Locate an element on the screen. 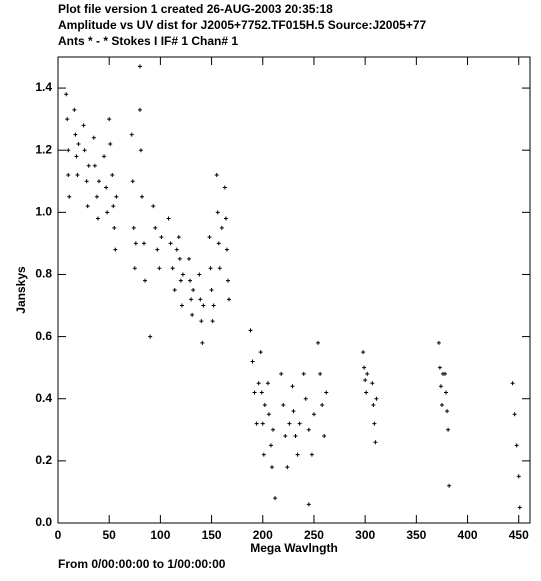 The height and width of the screenshot is (581, 541). y-tick-label: 1.4 is located at coordinates (43, 87).